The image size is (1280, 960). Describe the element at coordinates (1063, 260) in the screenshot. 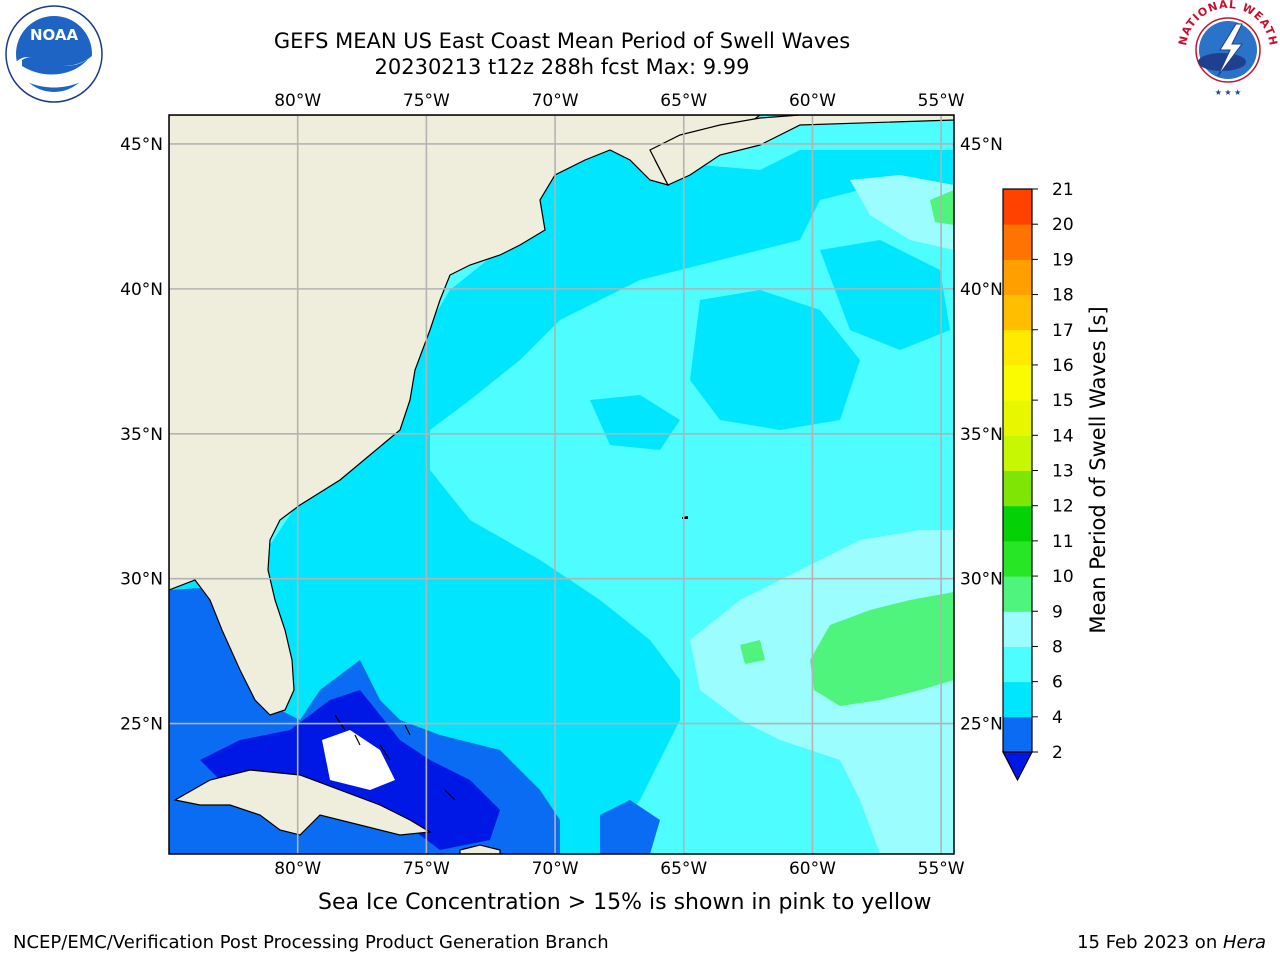

I see `colorbar-tick-label: 19` at that location.